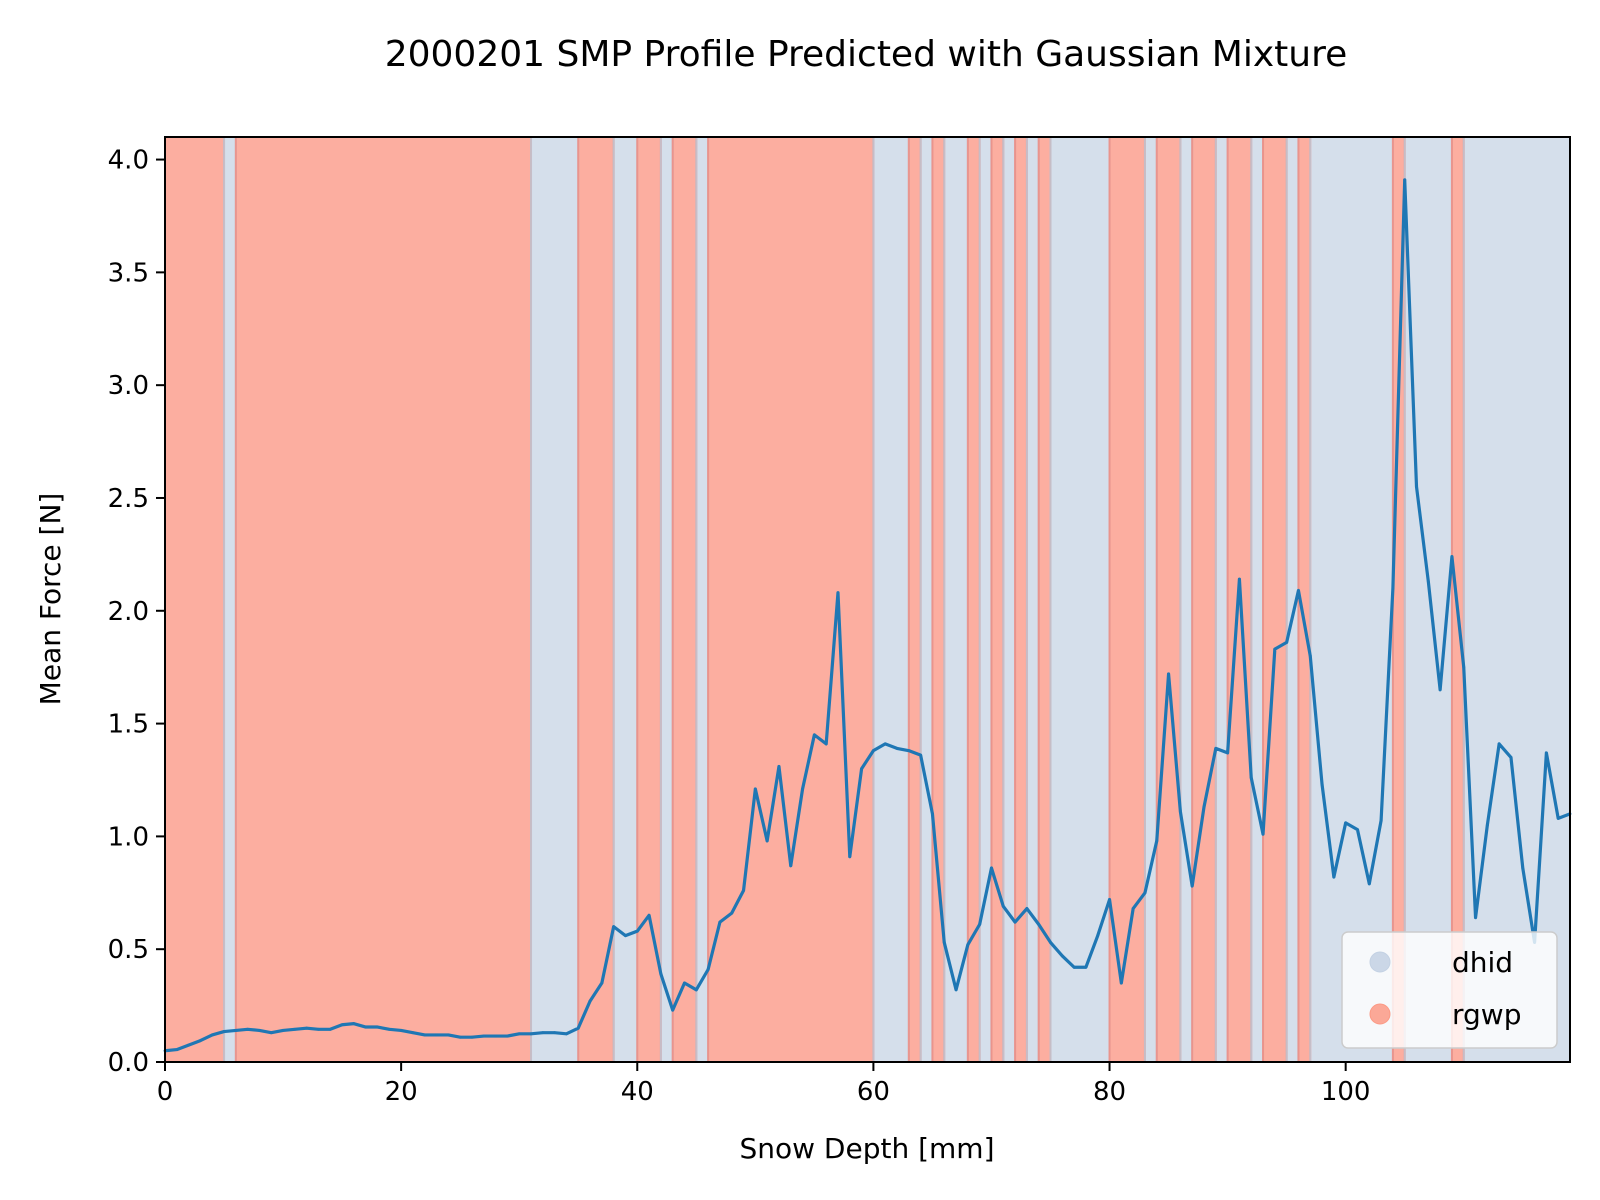 The width and height of the screenshot is (1600, 1200). What do you see at coordinates (873, 1092) in the screenshot?
I see `x-tick-label: 60` at bounding box center [873, 1092].